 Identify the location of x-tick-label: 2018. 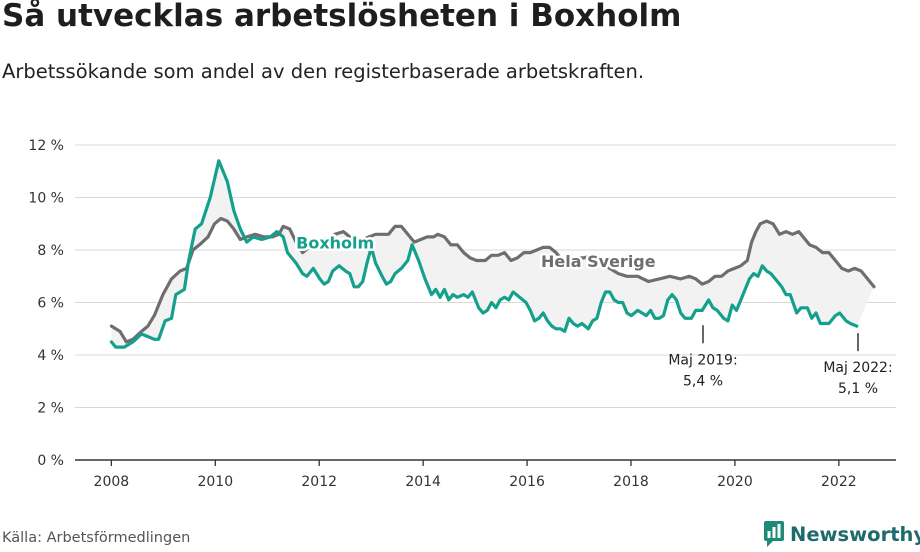
(631, 482).